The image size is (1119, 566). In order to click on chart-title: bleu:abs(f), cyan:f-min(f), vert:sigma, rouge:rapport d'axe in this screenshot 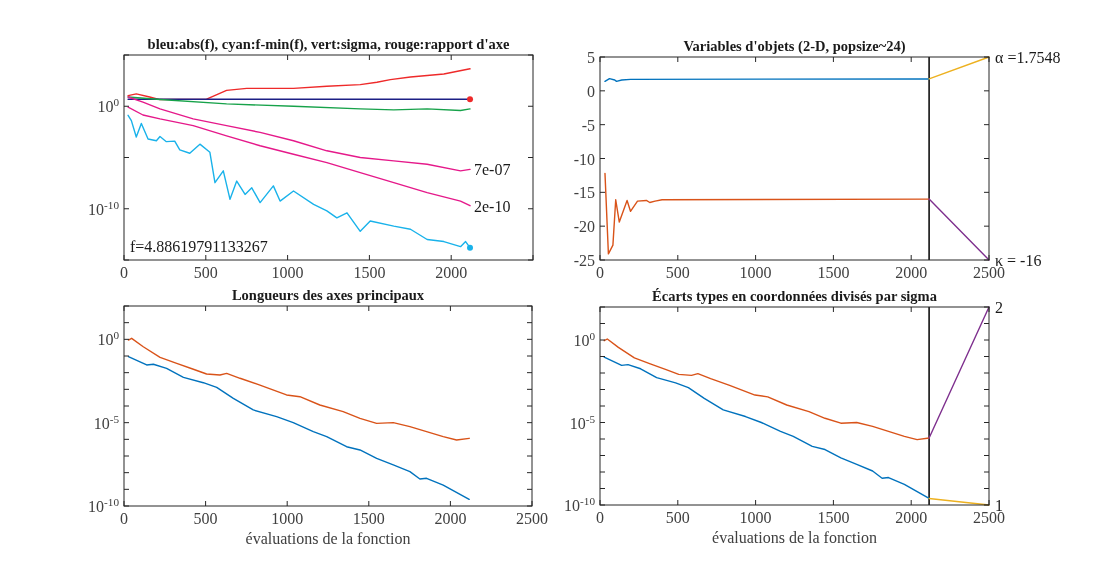, I will do `click(328, 44)`.